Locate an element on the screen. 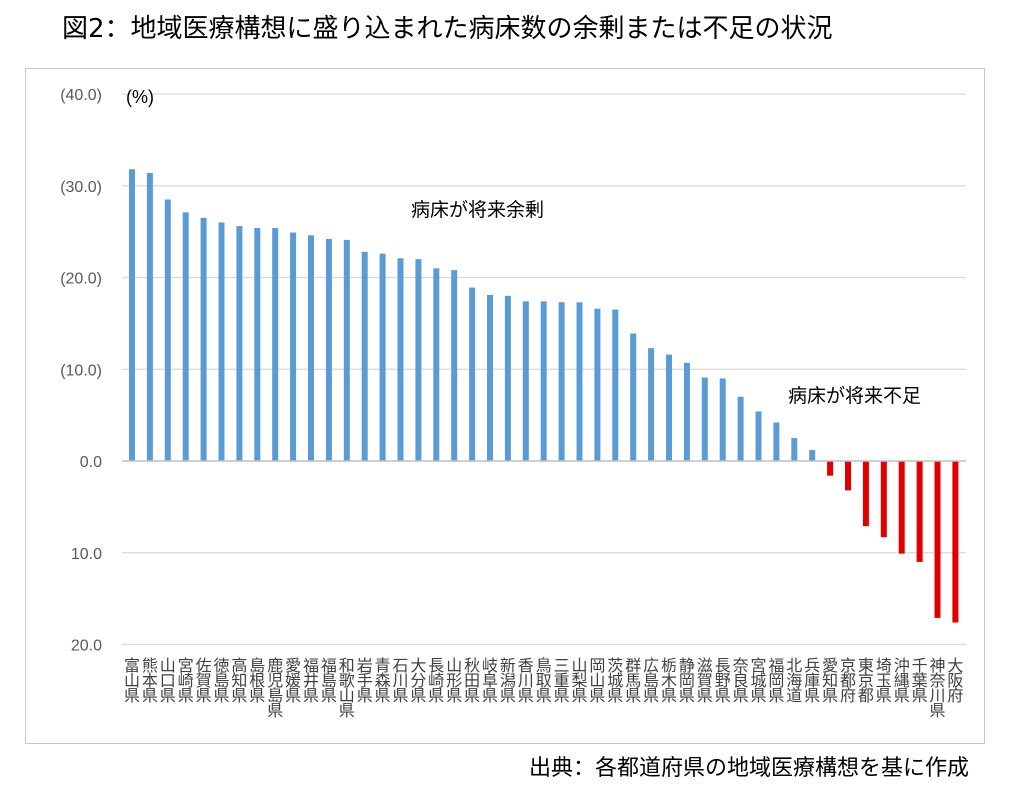  x-category-label: 埼玉県 is located at coordinates (884, 680).